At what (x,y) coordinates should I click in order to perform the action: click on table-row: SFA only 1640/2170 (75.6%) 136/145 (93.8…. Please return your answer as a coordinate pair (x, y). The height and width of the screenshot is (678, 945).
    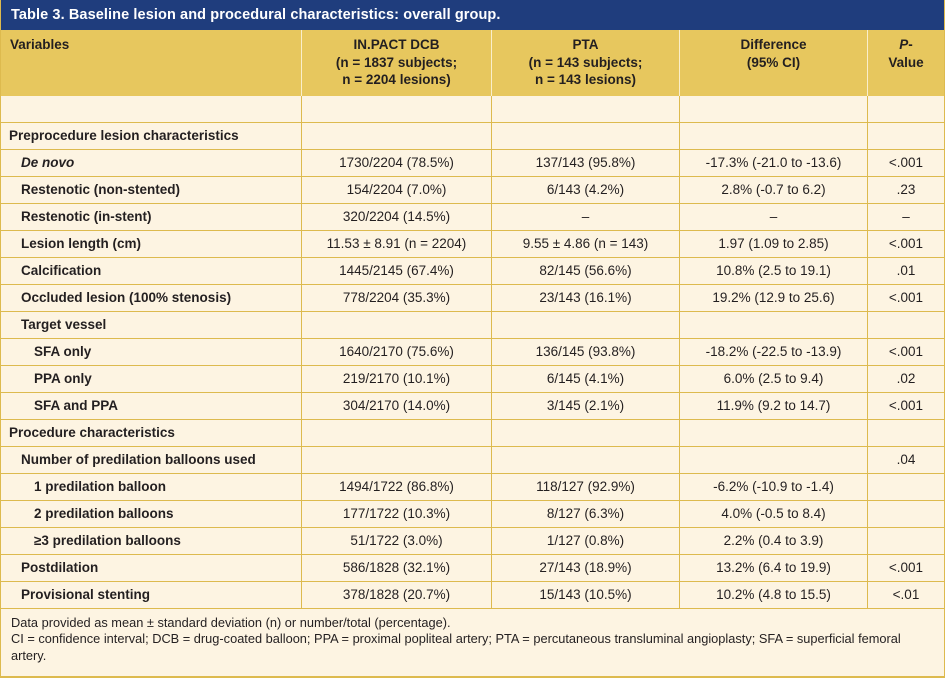
    Looking at the image, I should click on (472, 352).